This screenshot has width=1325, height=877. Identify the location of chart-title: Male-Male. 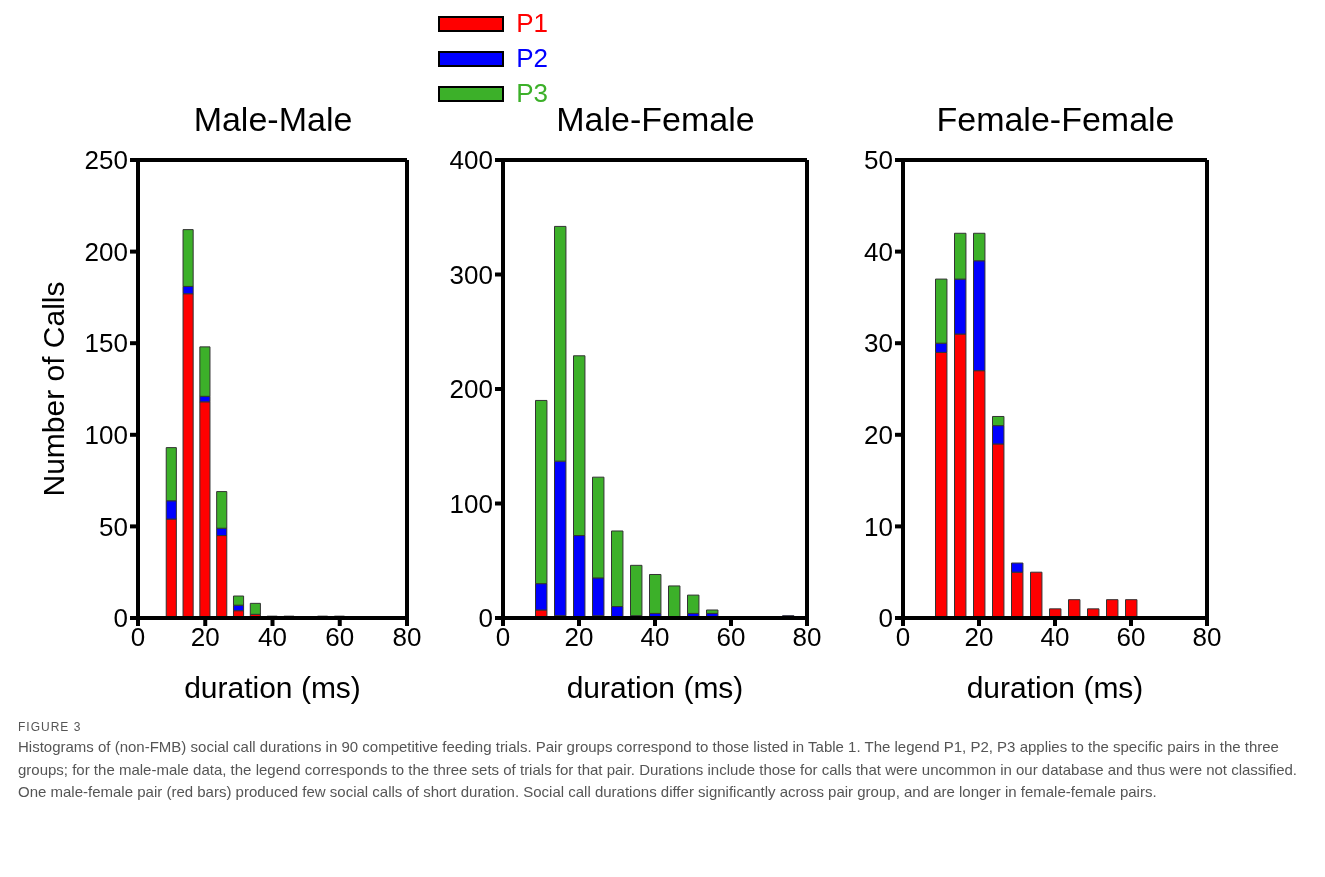
(273, 119).